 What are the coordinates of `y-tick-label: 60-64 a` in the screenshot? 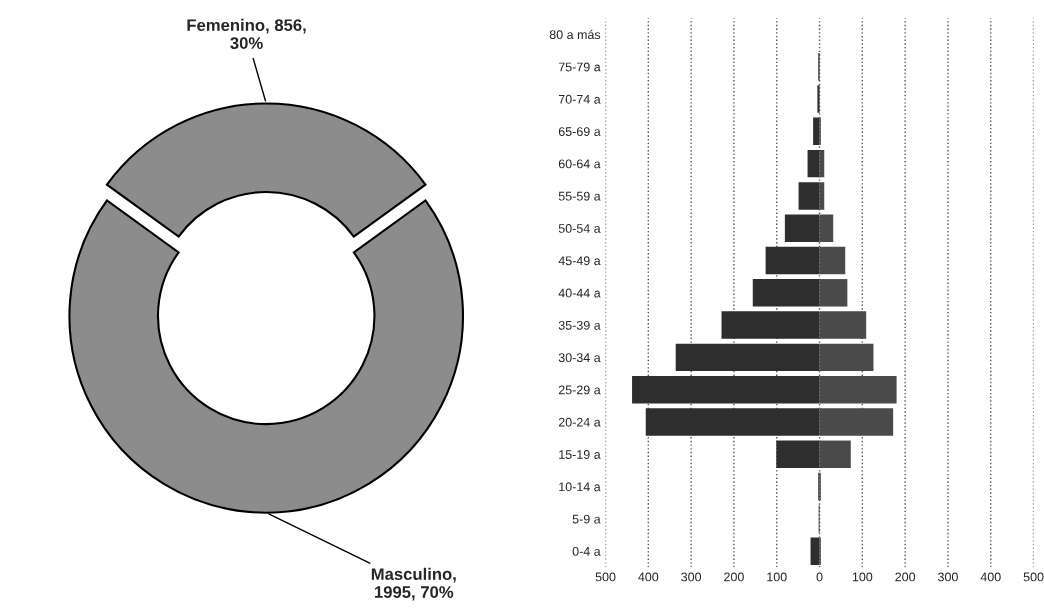 It's located at (579, 164).